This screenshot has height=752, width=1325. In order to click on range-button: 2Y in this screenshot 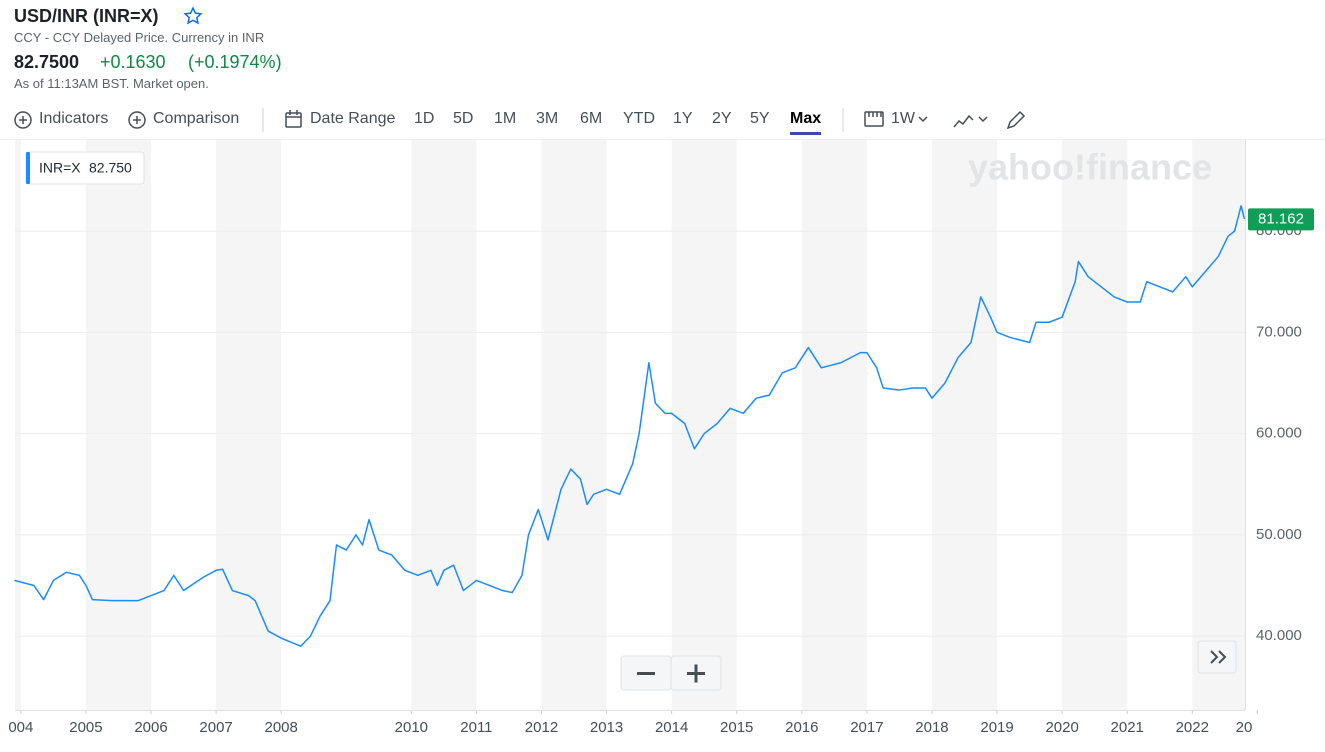, I will do `click(722, 118)`.